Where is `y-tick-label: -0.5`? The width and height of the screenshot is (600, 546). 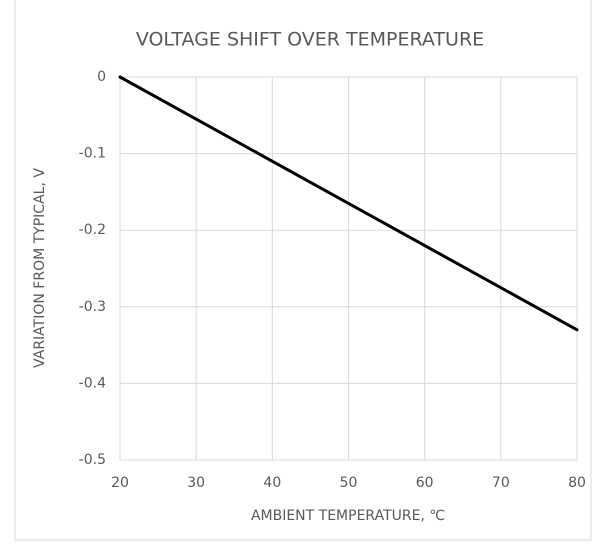 y-tick-label: -0.5 is located at coordinates (92, 460).